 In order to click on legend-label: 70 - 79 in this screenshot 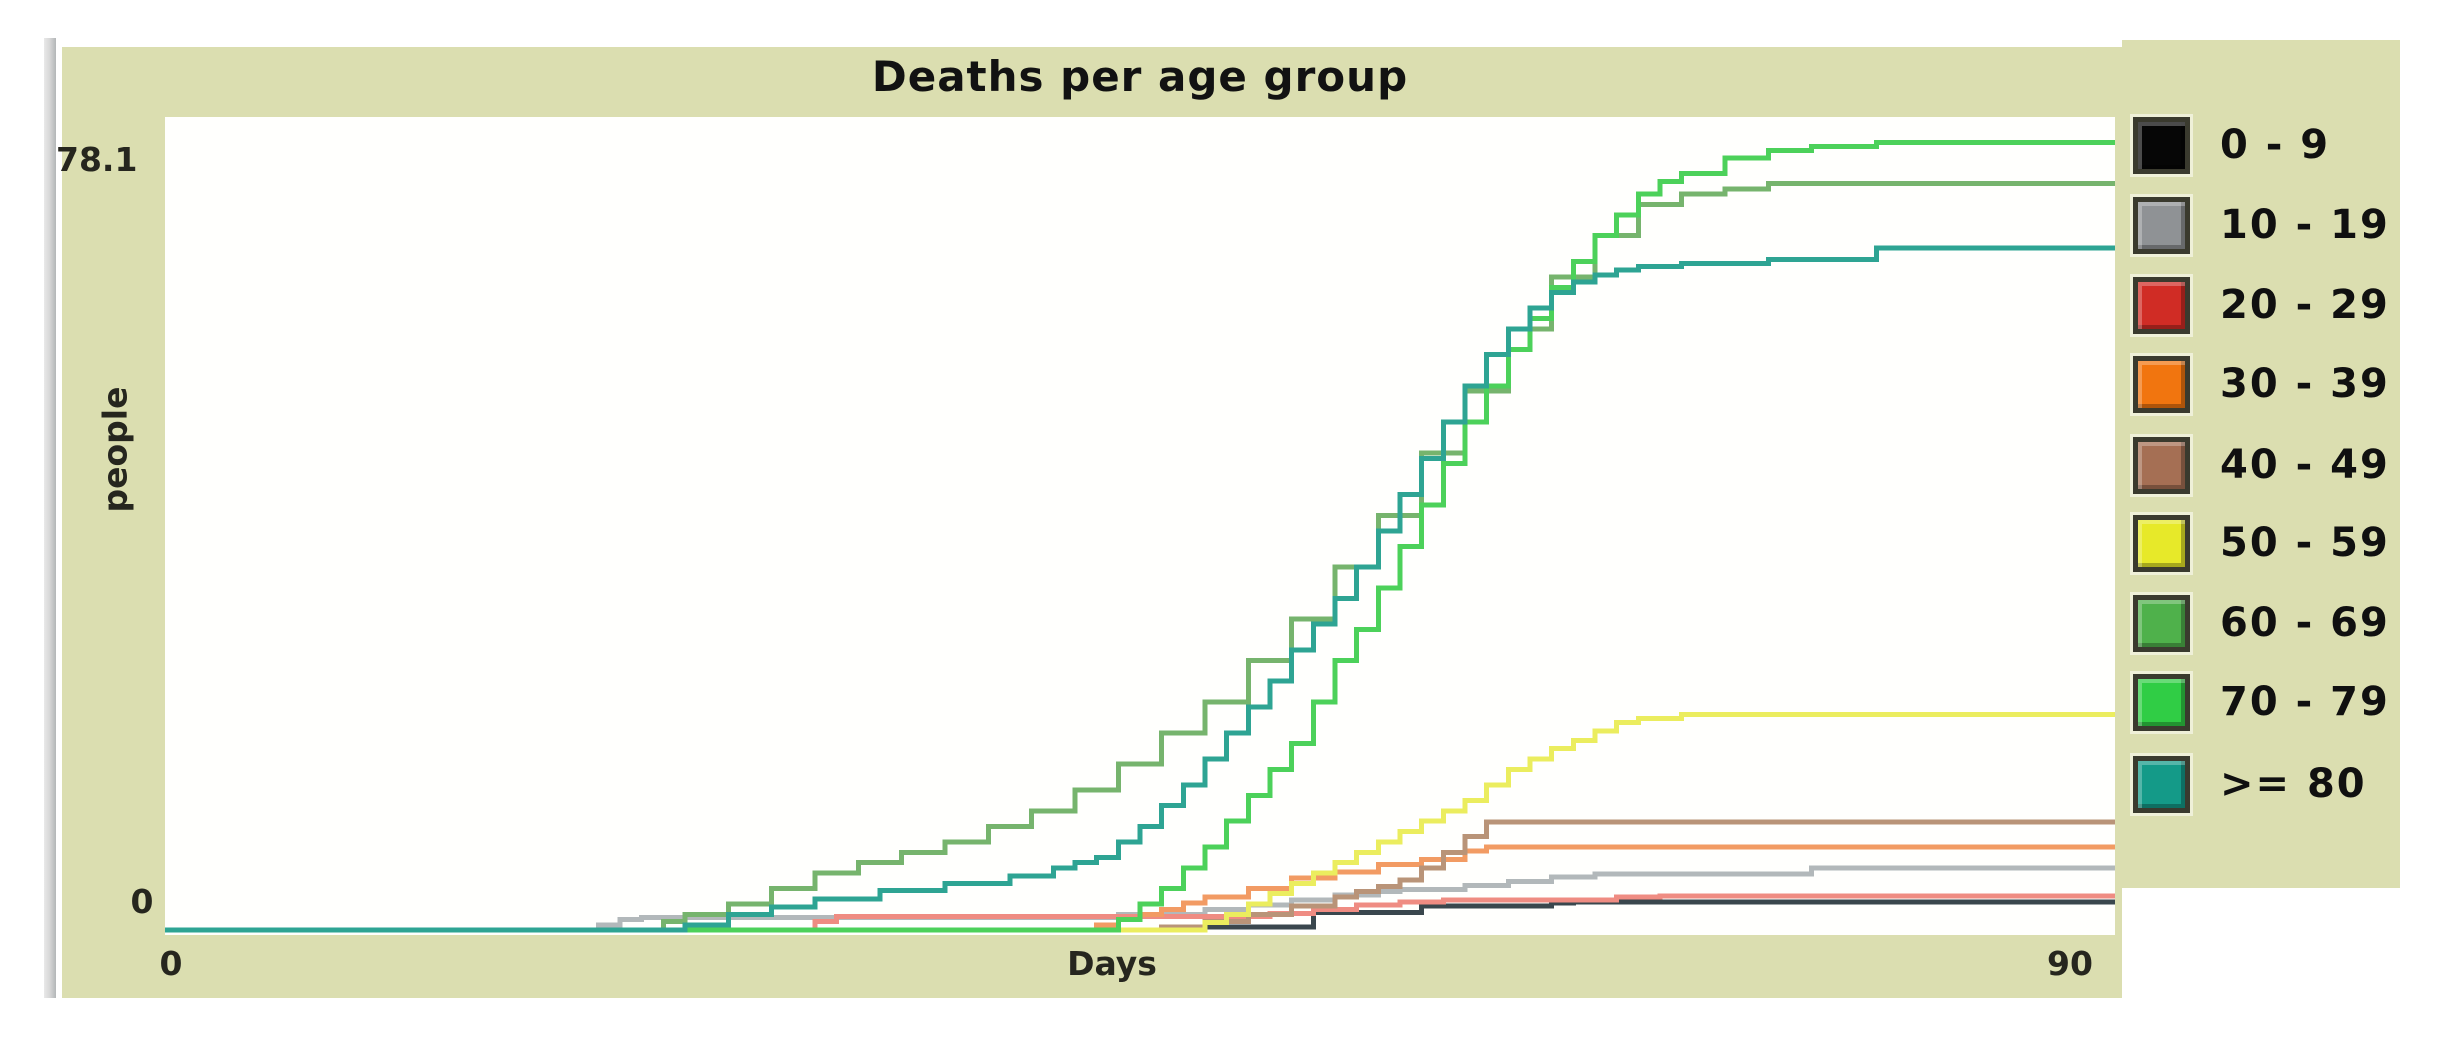, I will do `click(2305, 702)`.